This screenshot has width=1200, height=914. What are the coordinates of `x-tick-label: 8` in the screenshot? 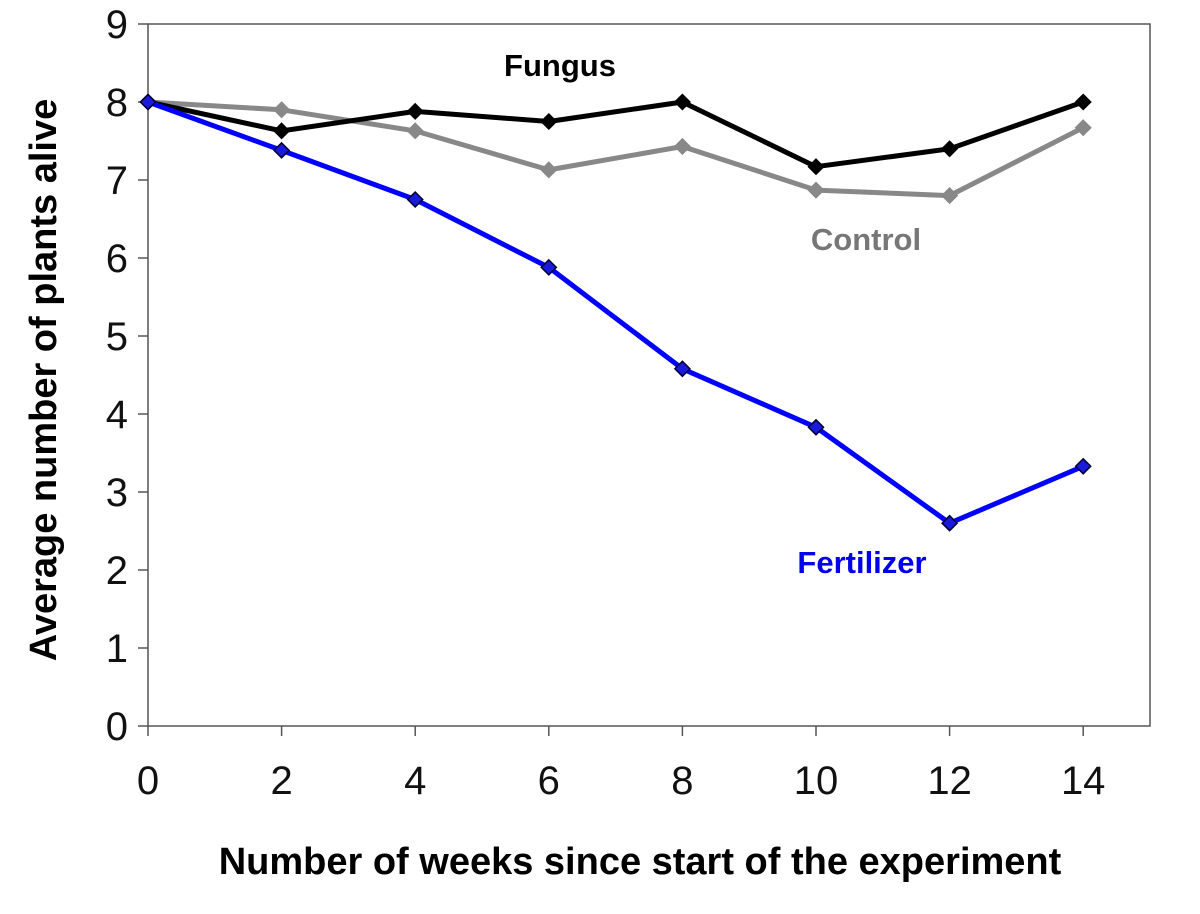 It's located at (682, 781).